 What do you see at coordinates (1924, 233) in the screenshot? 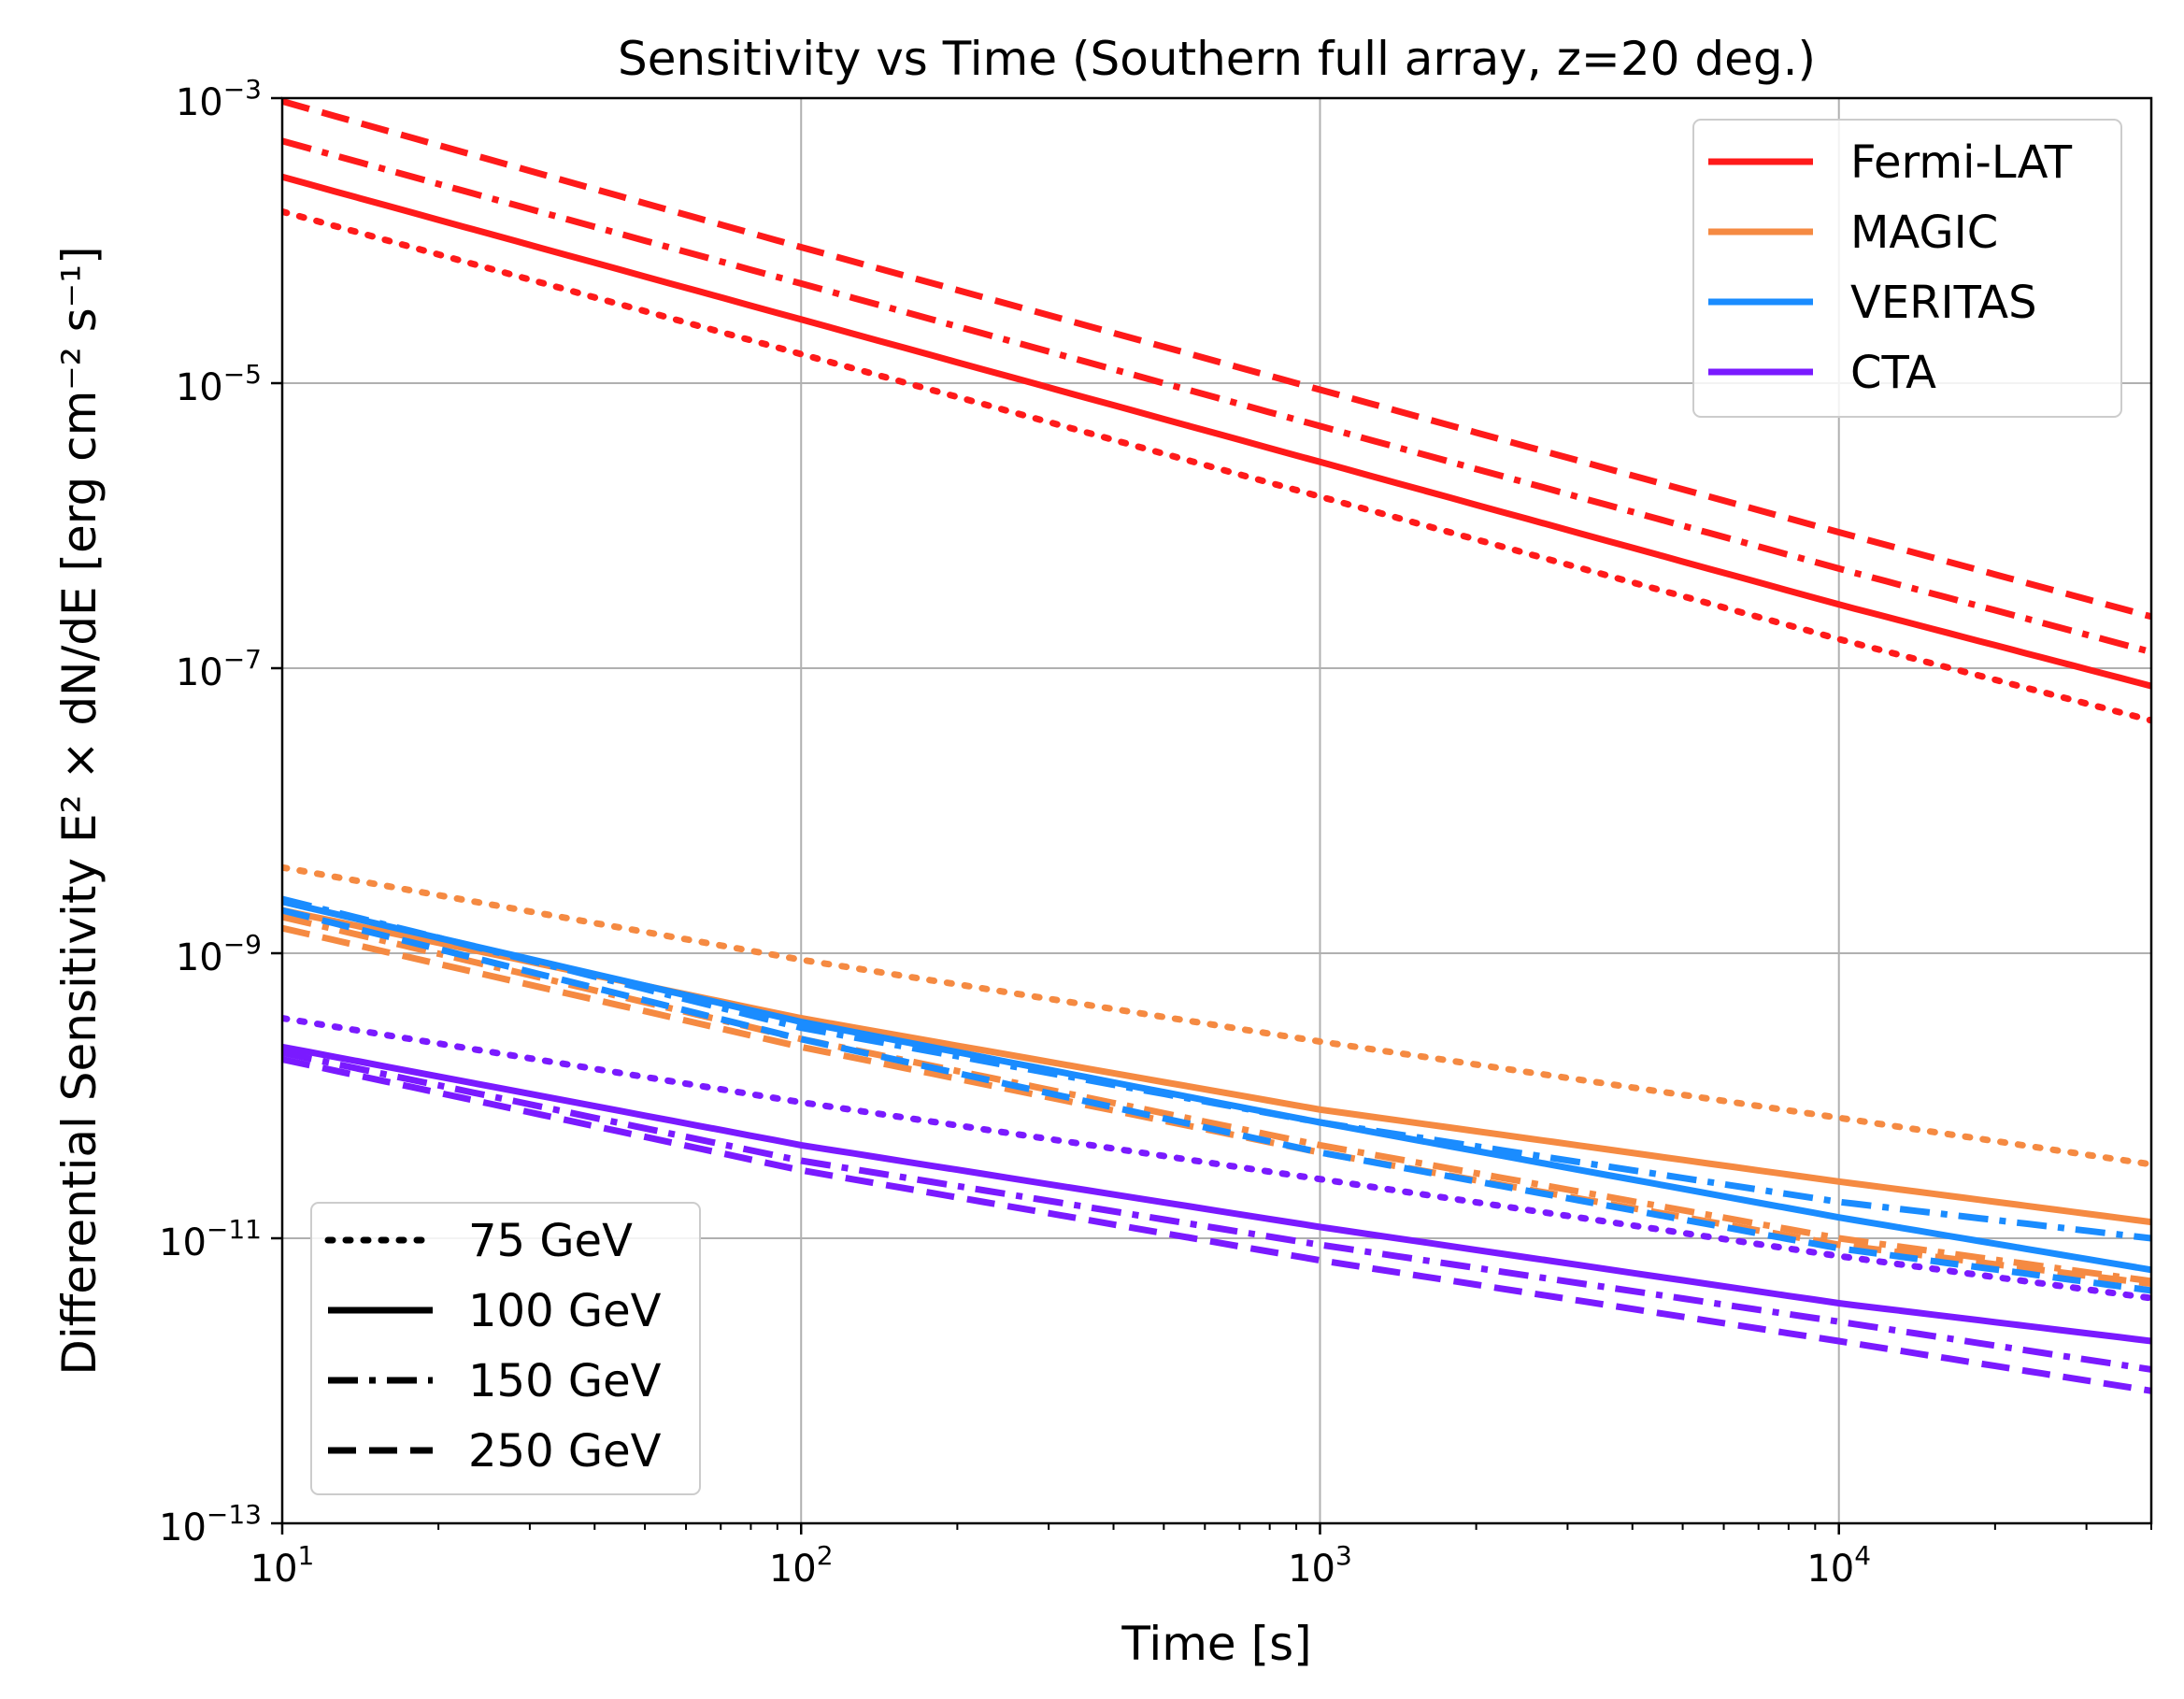
I see `legend-label-magic: MAGIC` at bounding box center [1924, 233].